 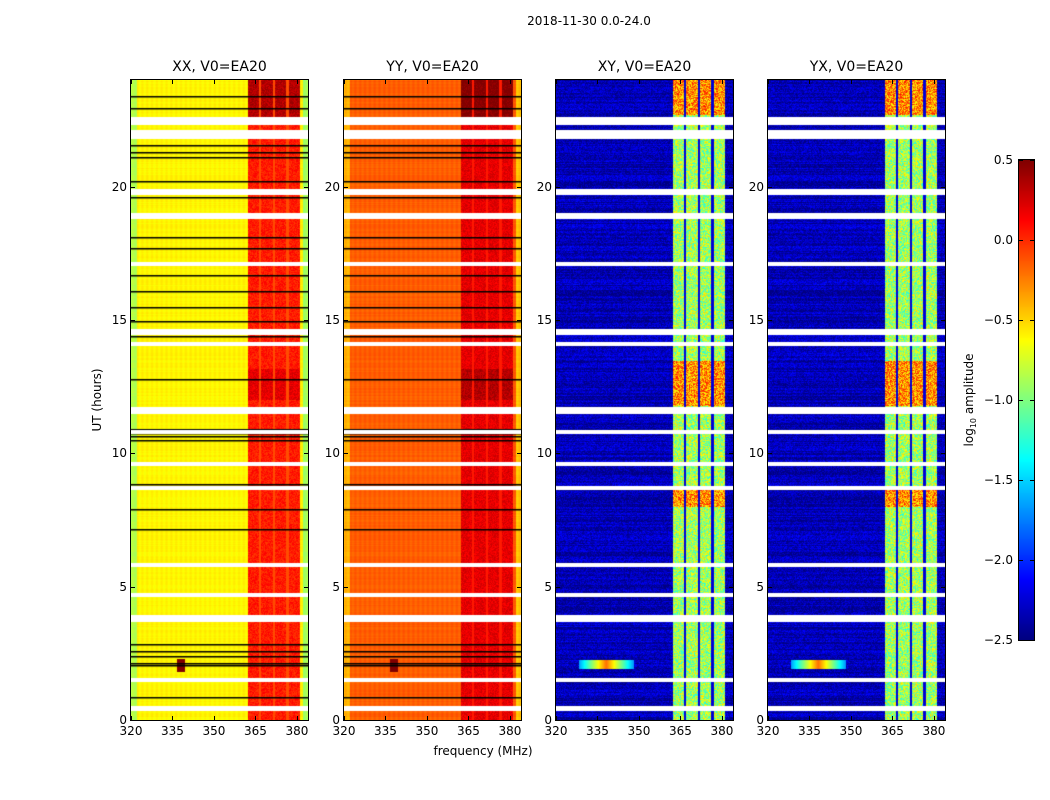 I want to click on colorbar-label-log: log, so click(x=968, y=437).